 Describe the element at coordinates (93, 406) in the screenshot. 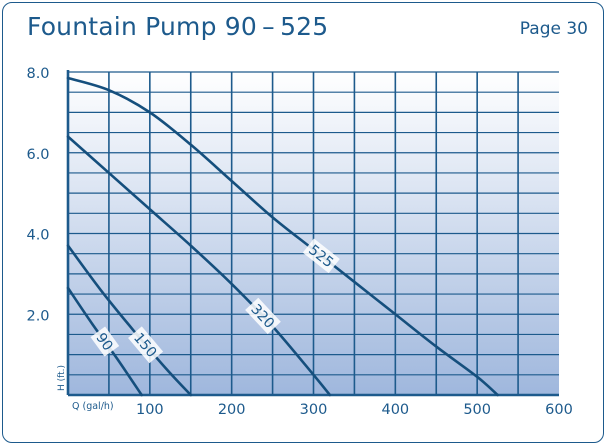

I see `x-axis-label: Q (gal/h)` at that location.